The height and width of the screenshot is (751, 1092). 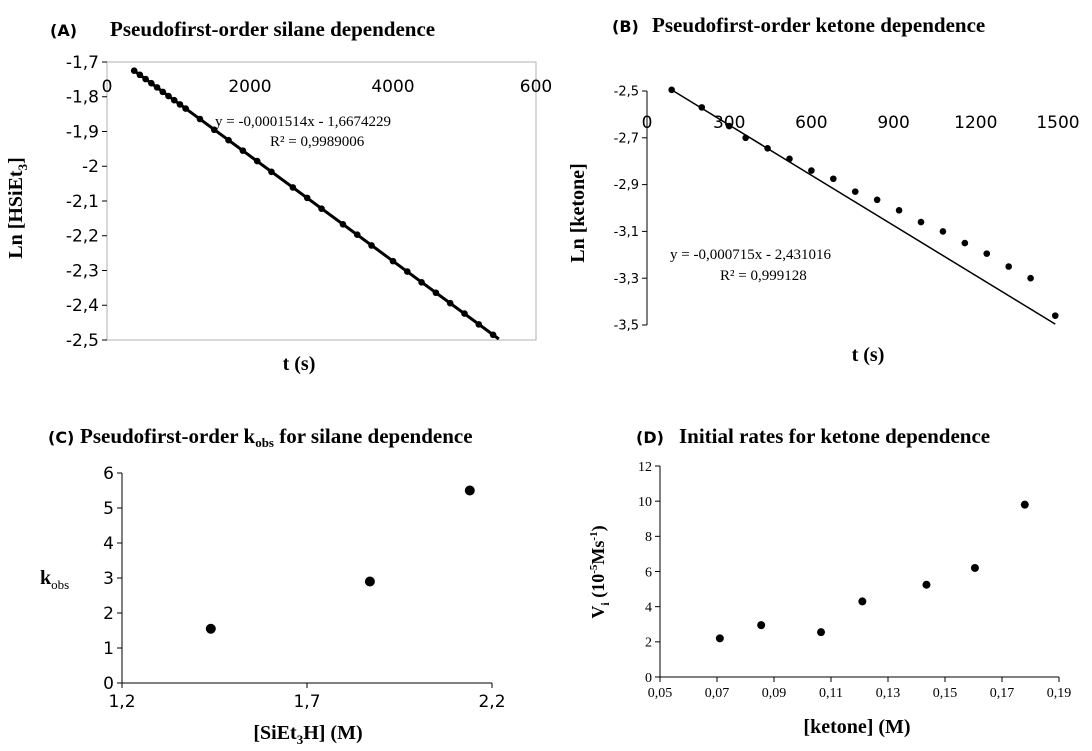 I want to click on panel-c-ylabel: kobs, so click(x=54, y=579).